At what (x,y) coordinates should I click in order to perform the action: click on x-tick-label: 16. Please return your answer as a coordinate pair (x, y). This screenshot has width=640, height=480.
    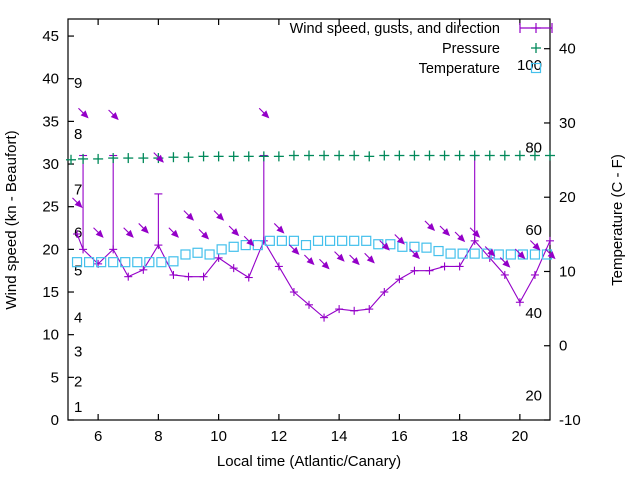
    Looking at the image, I should click on (399, 436).